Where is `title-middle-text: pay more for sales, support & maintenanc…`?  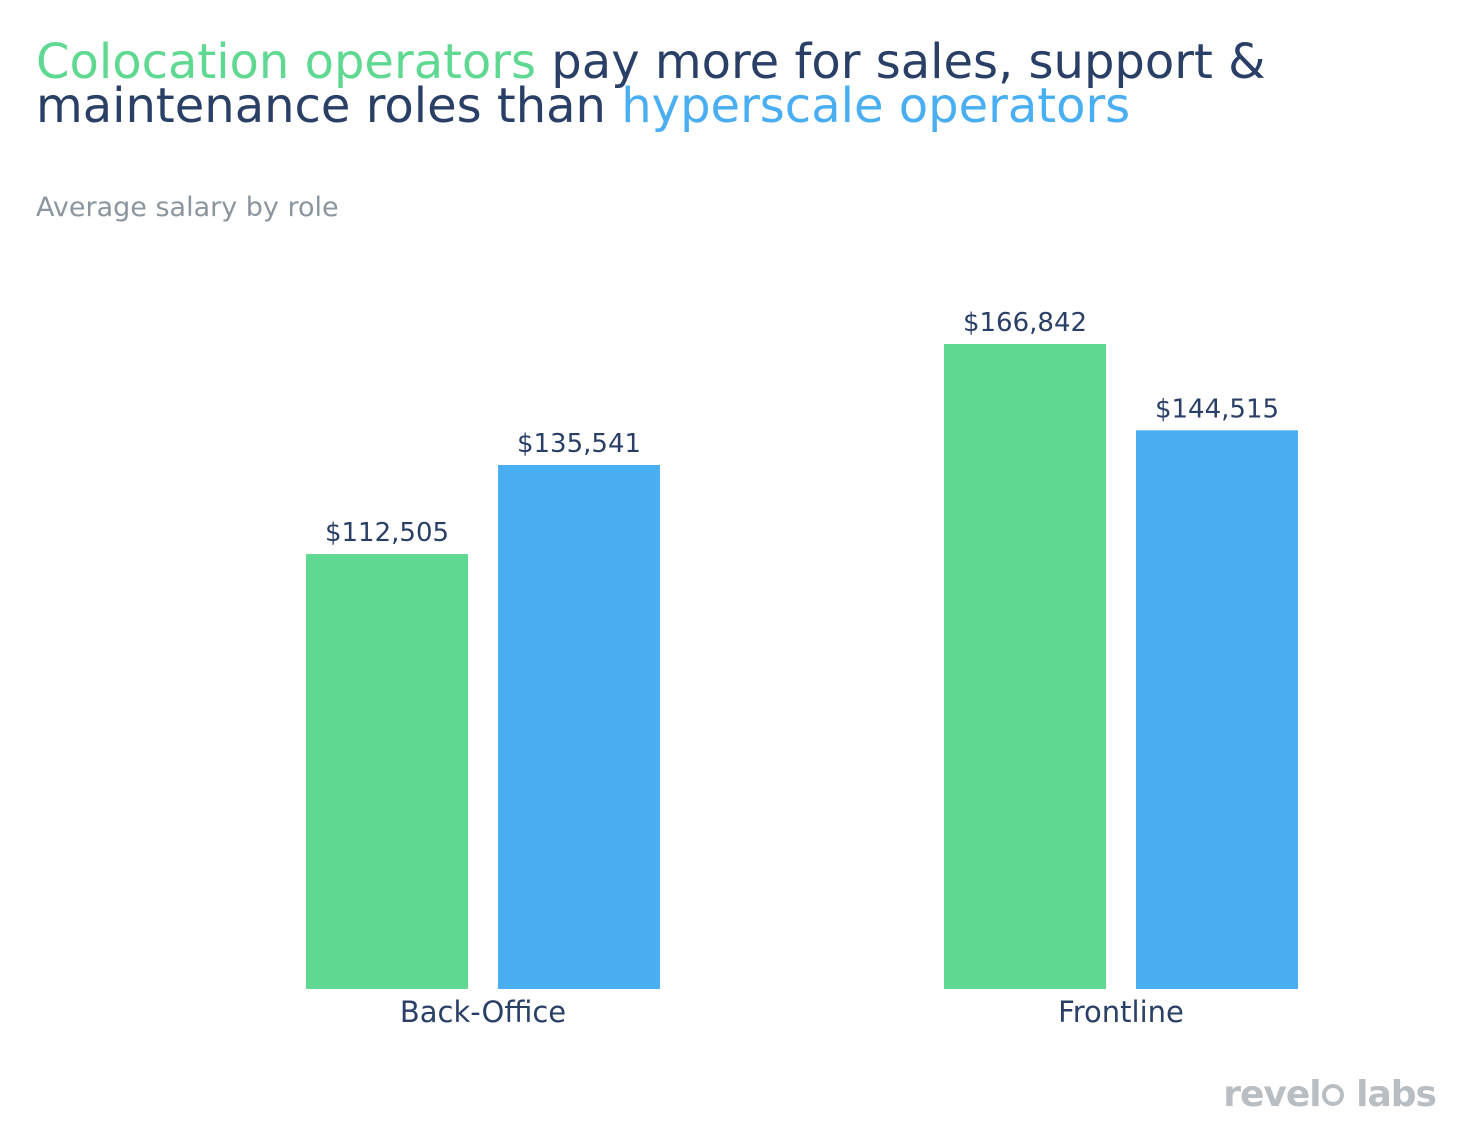 title-middle-text: pay more for sales, support & maintenanc… is located at coordinates (651, 84).